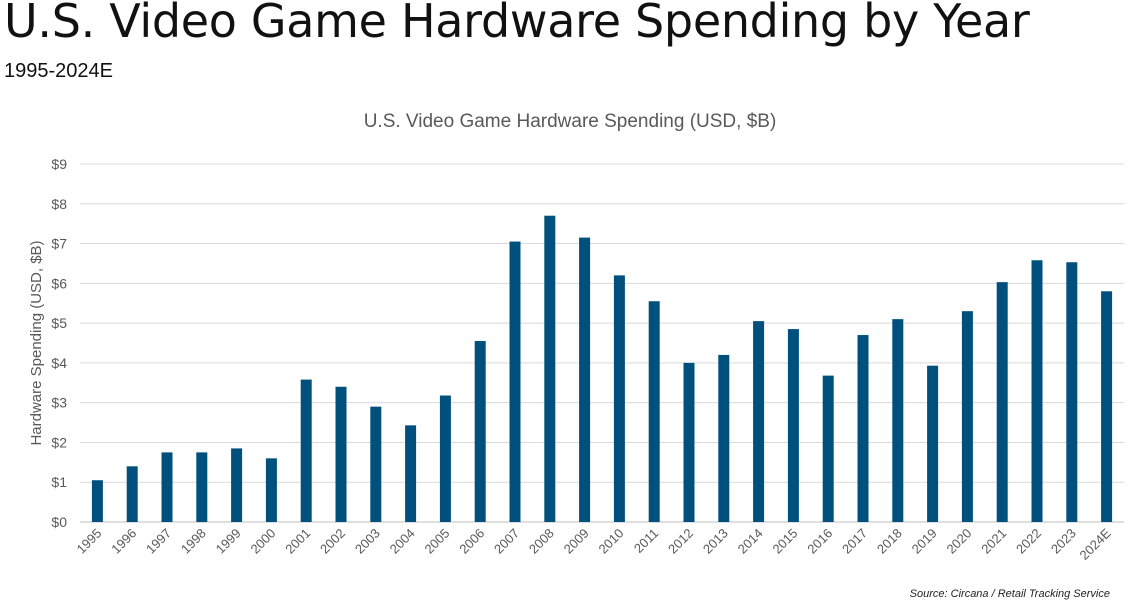 The height and width of the screenshot is (604, 1136). I want to click on bar-2001, so click(306, 450).